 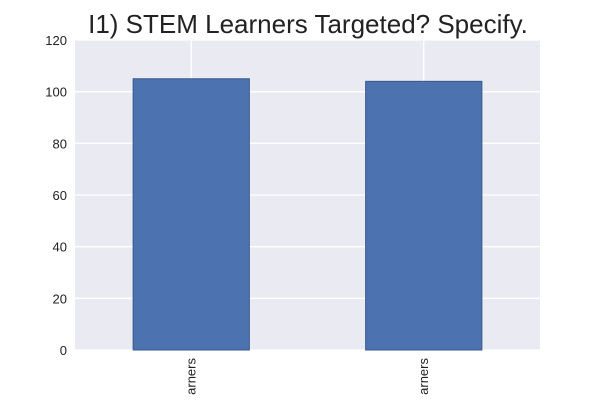 I want to click on y-tick-label: 100, so click(x=56, y=92).